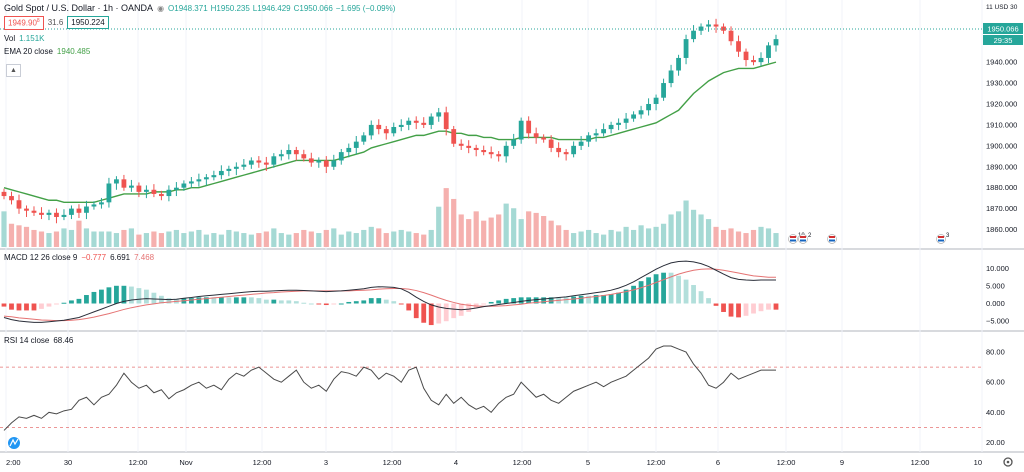  I want to click on settings-gear-icon, so click(1008, 462).